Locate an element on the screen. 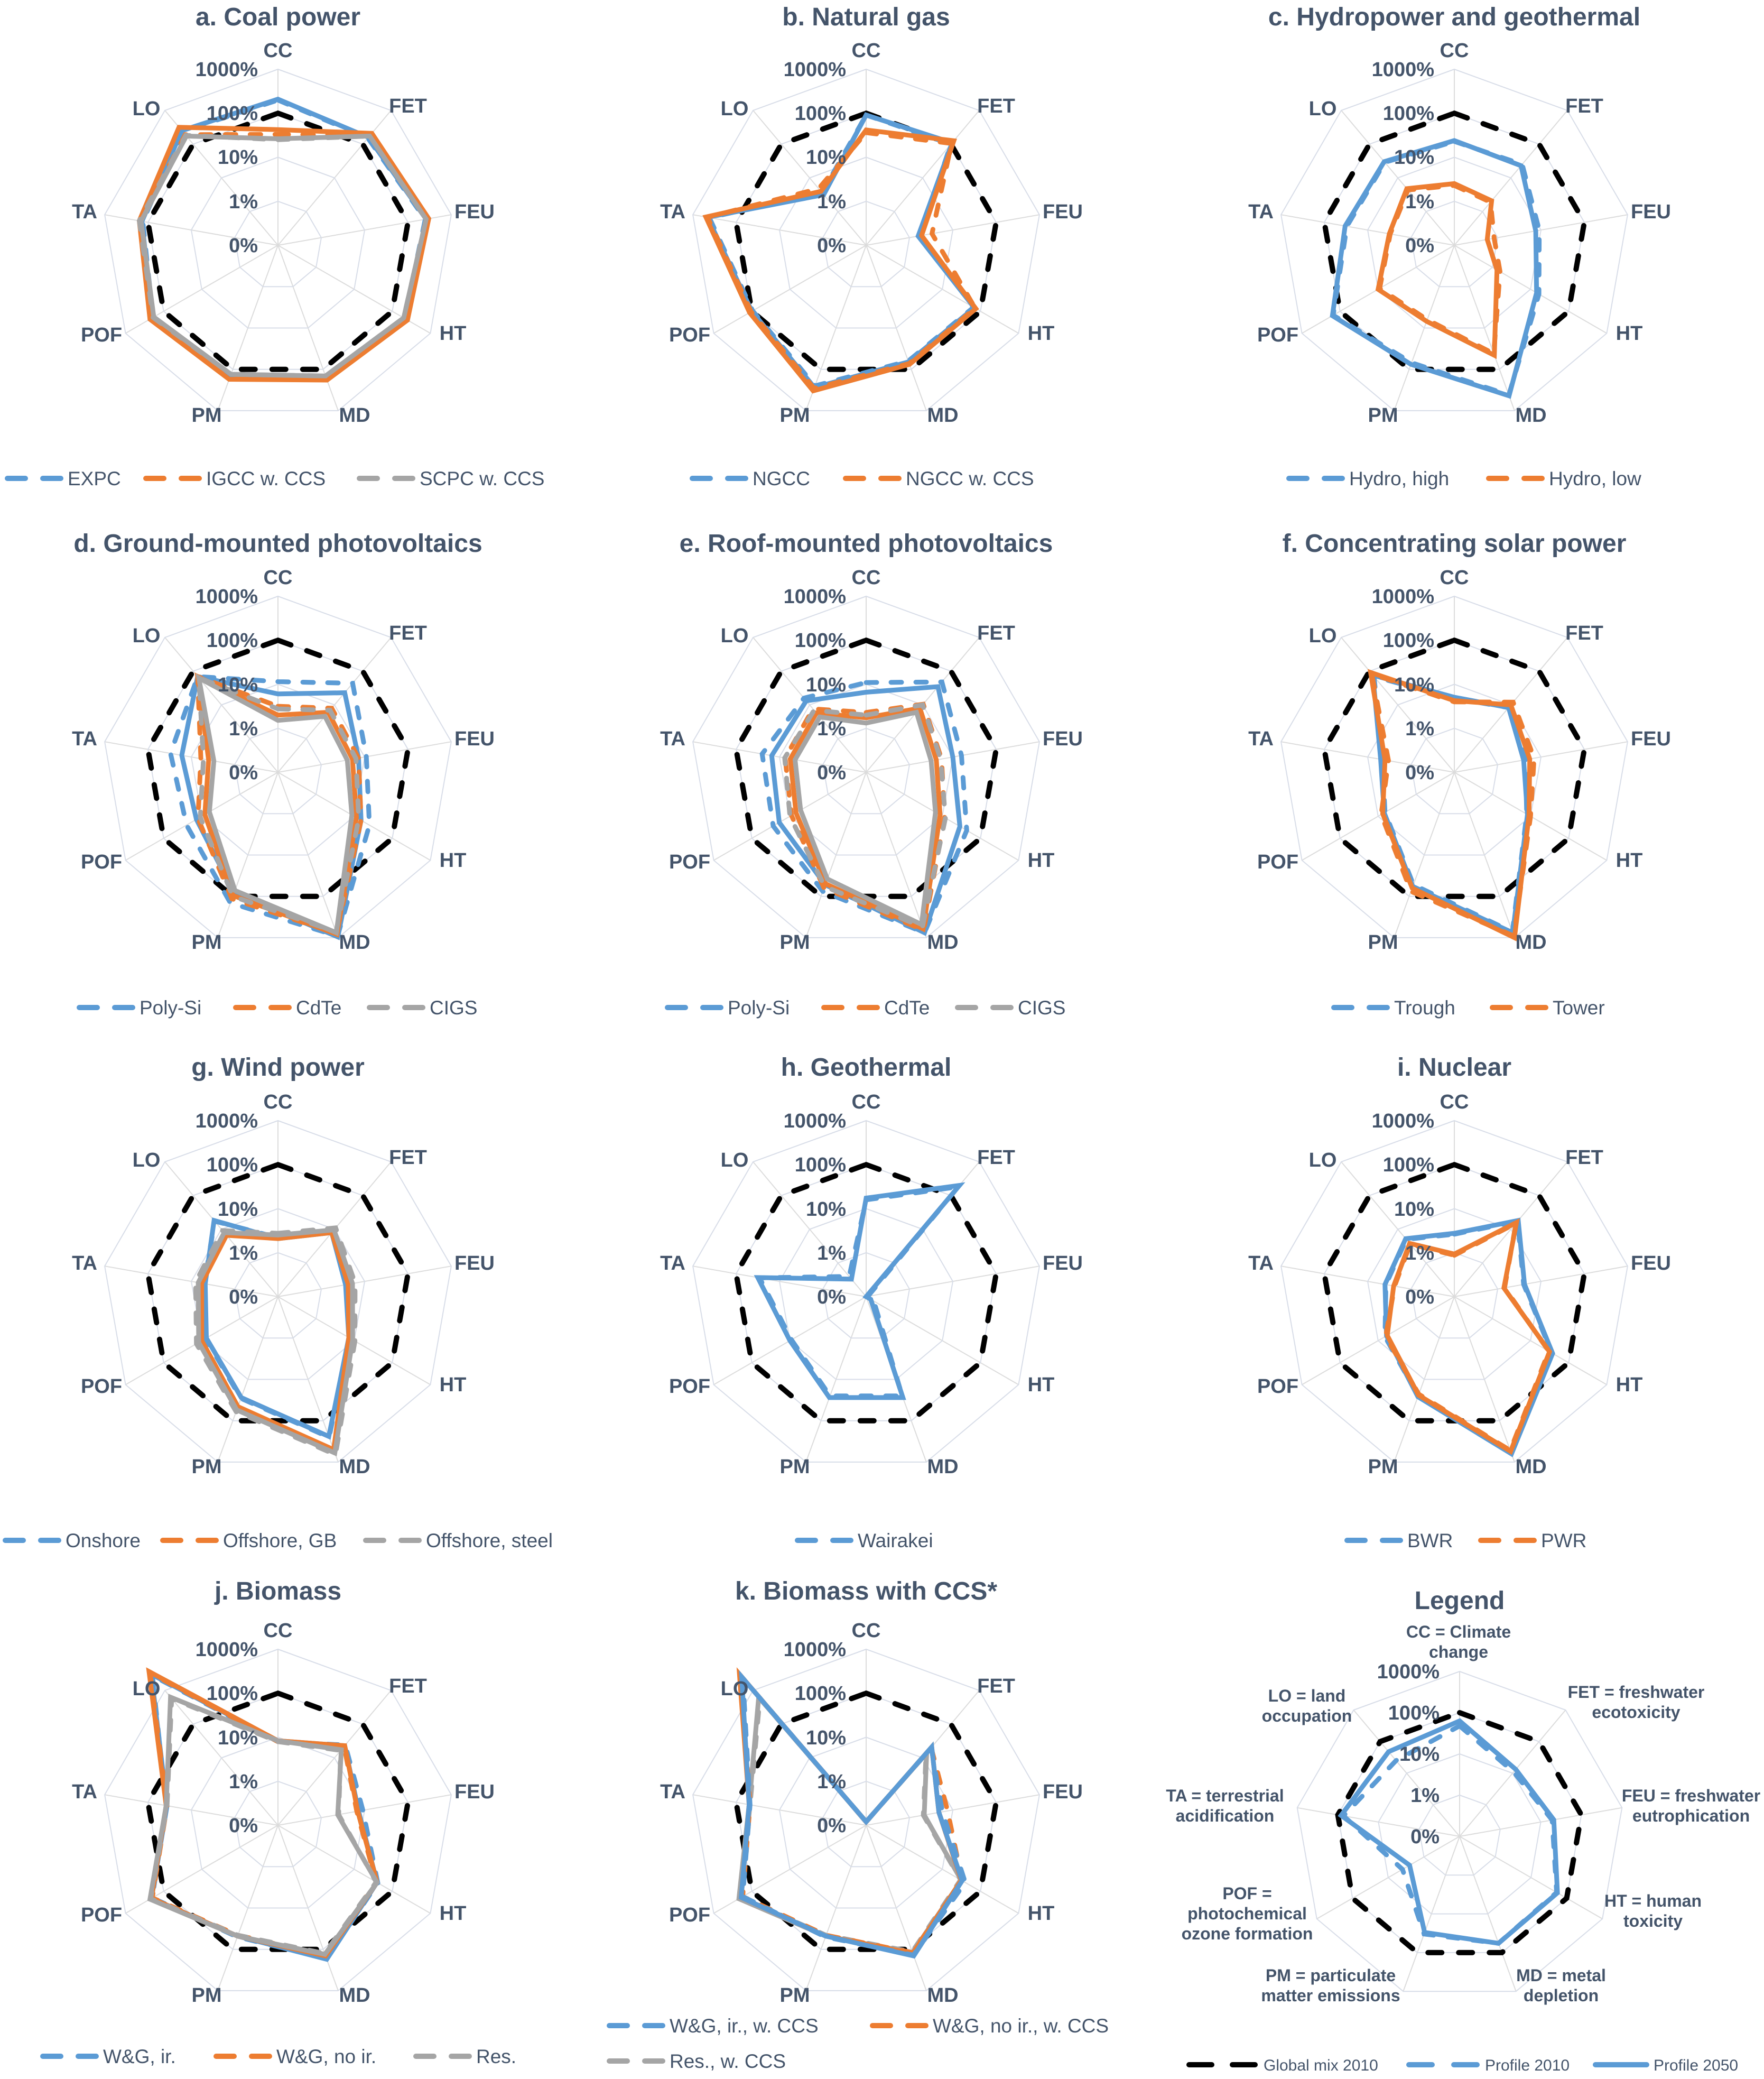 The height and width of the screenshot is (2079, 1764). svg-text: Global mix 2010 is located at coordinates (1321, 2065).